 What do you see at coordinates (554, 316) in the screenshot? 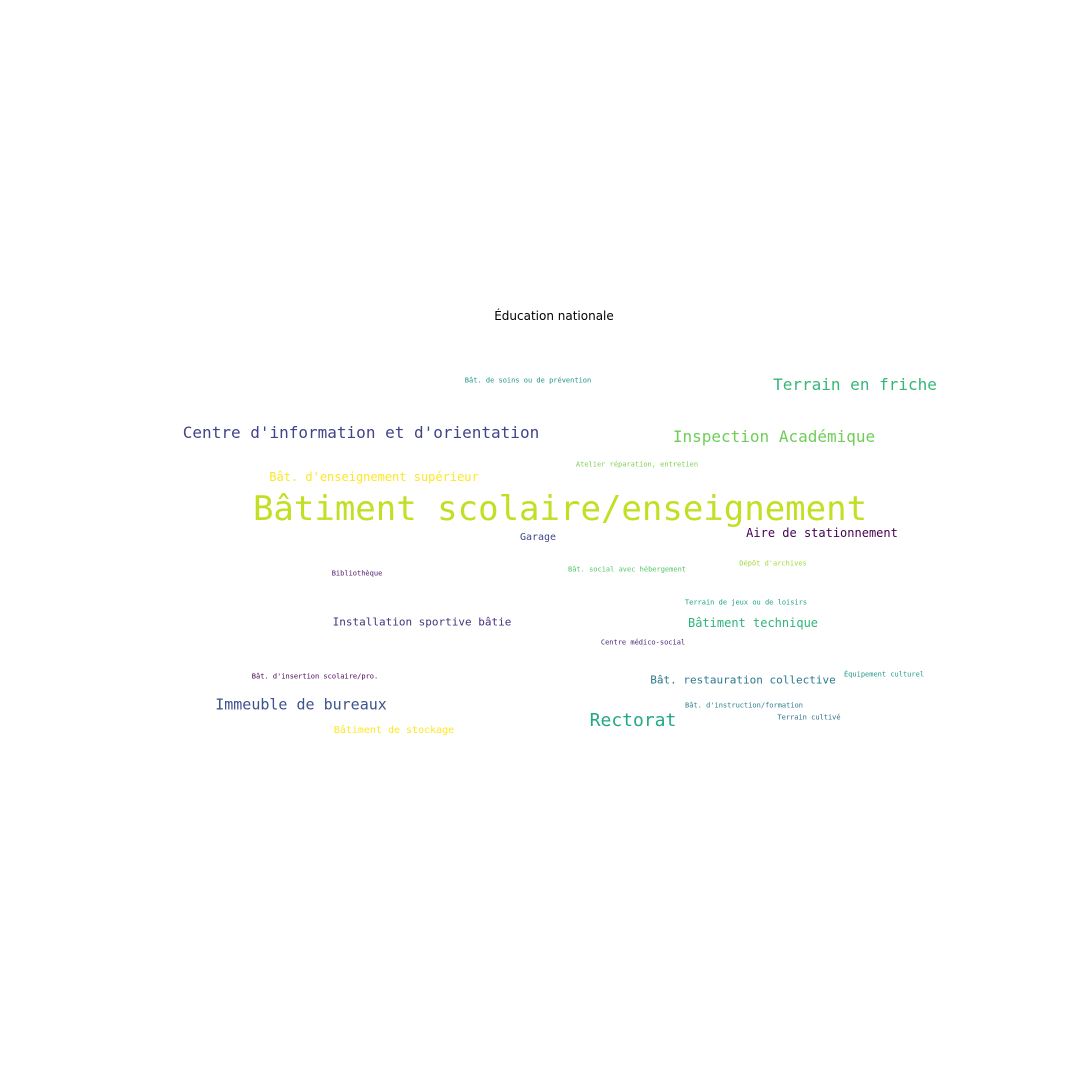
I see `chart-title: Éducation nationale` at bounding box center [554, 316].